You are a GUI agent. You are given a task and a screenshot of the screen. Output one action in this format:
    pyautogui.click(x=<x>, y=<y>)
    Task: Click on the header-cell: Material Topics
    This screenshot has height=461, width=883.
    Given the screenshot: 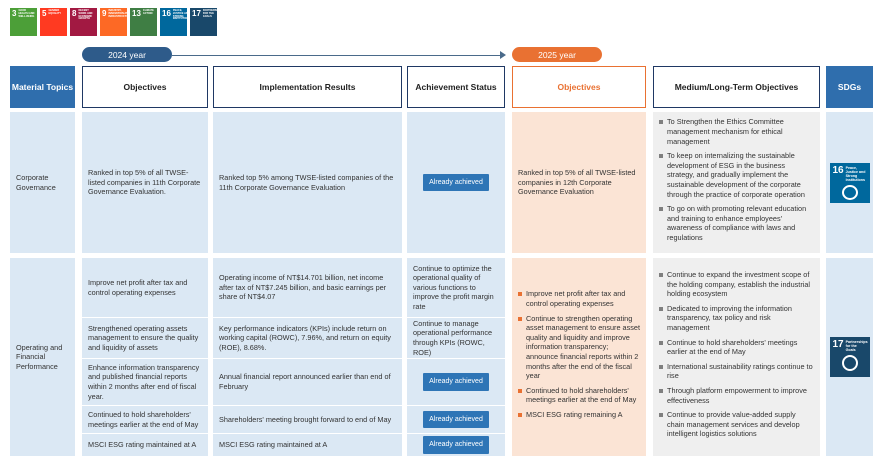 What is the action you would take?
    pyautogui.click(x=42, y=87)
    